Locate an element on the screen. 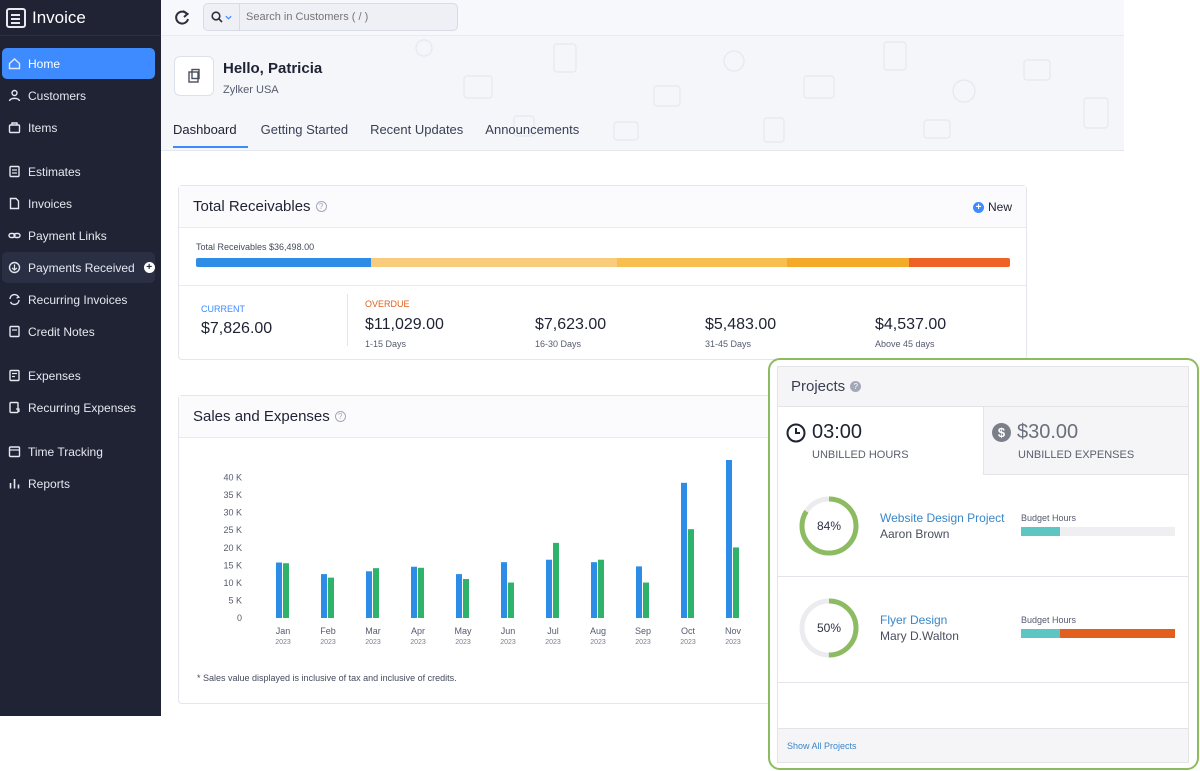 Image resolution: width=1200 pixels, height=771 pixels. tab-recent-updates: Recent Updates is located at coordinates (417, 129).